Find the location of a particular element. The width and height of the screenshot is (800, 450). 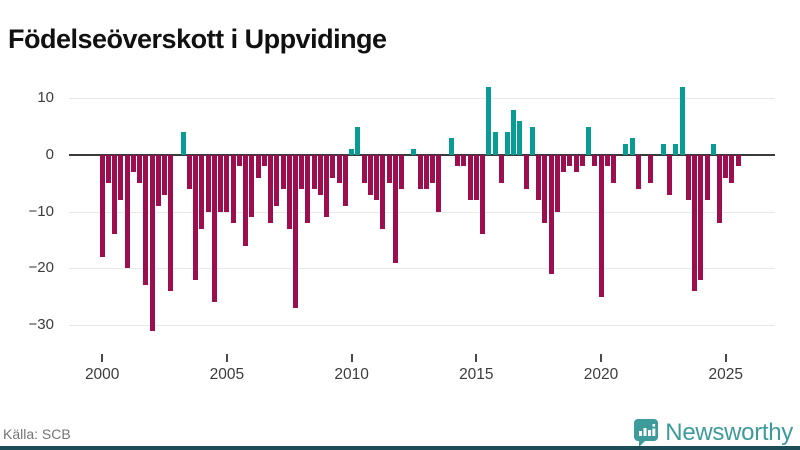

bar-2019-q3 is located at coordinates (589, 140).